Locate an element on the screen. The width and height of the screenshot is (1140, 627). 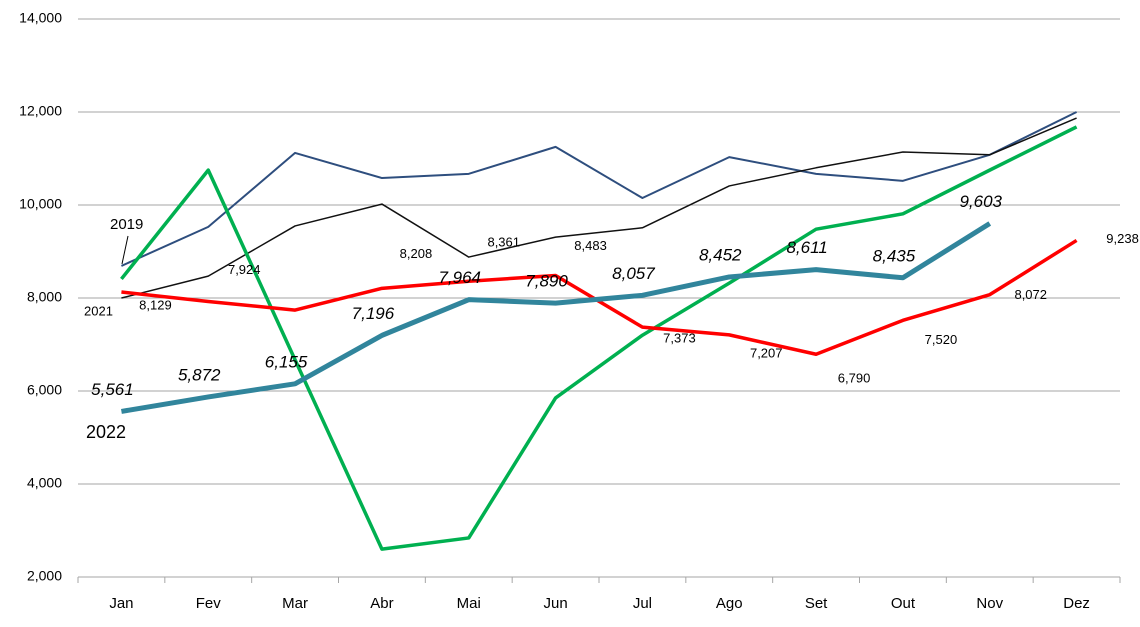
y-tick-label: 8,000 is located at coordinates (44, 297).